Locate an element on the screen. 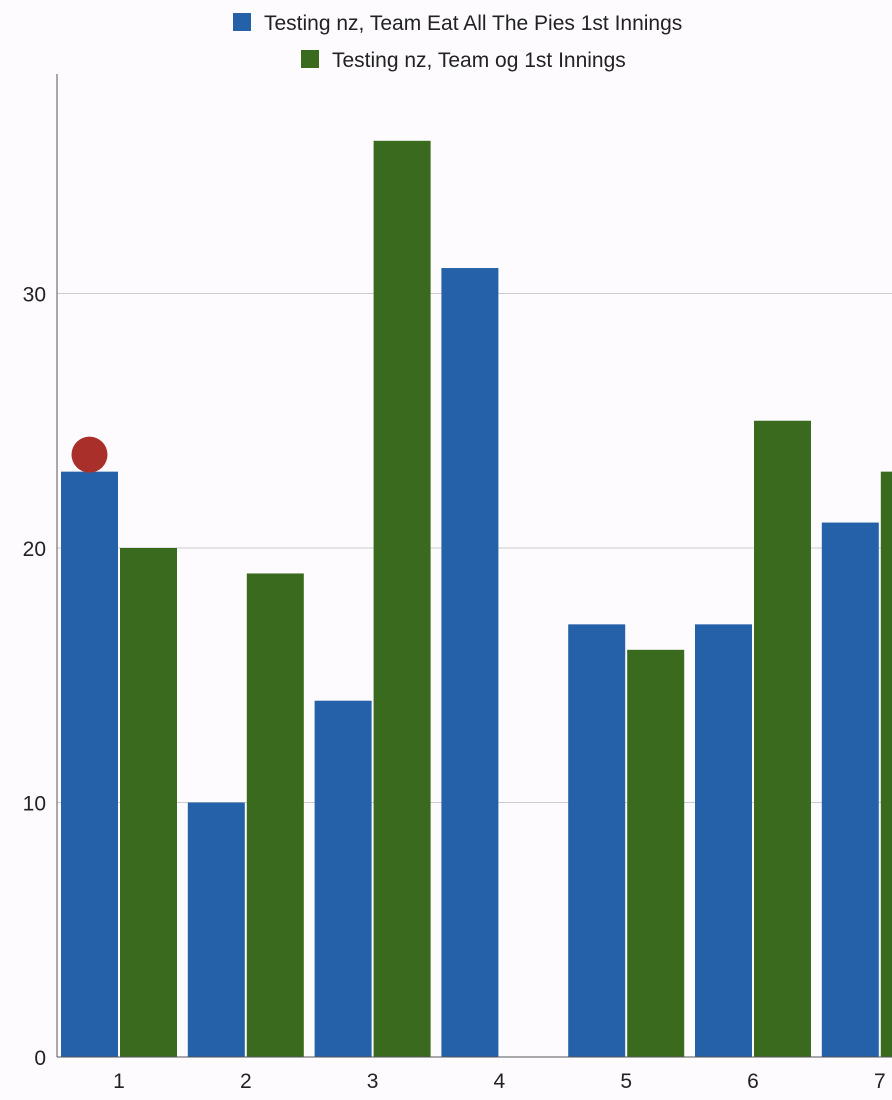 The width and height of the screenshot is (892, 1100). x-tick-labels: 1 2 3 4 5 6 7 is located at coordinates (499, 1081).